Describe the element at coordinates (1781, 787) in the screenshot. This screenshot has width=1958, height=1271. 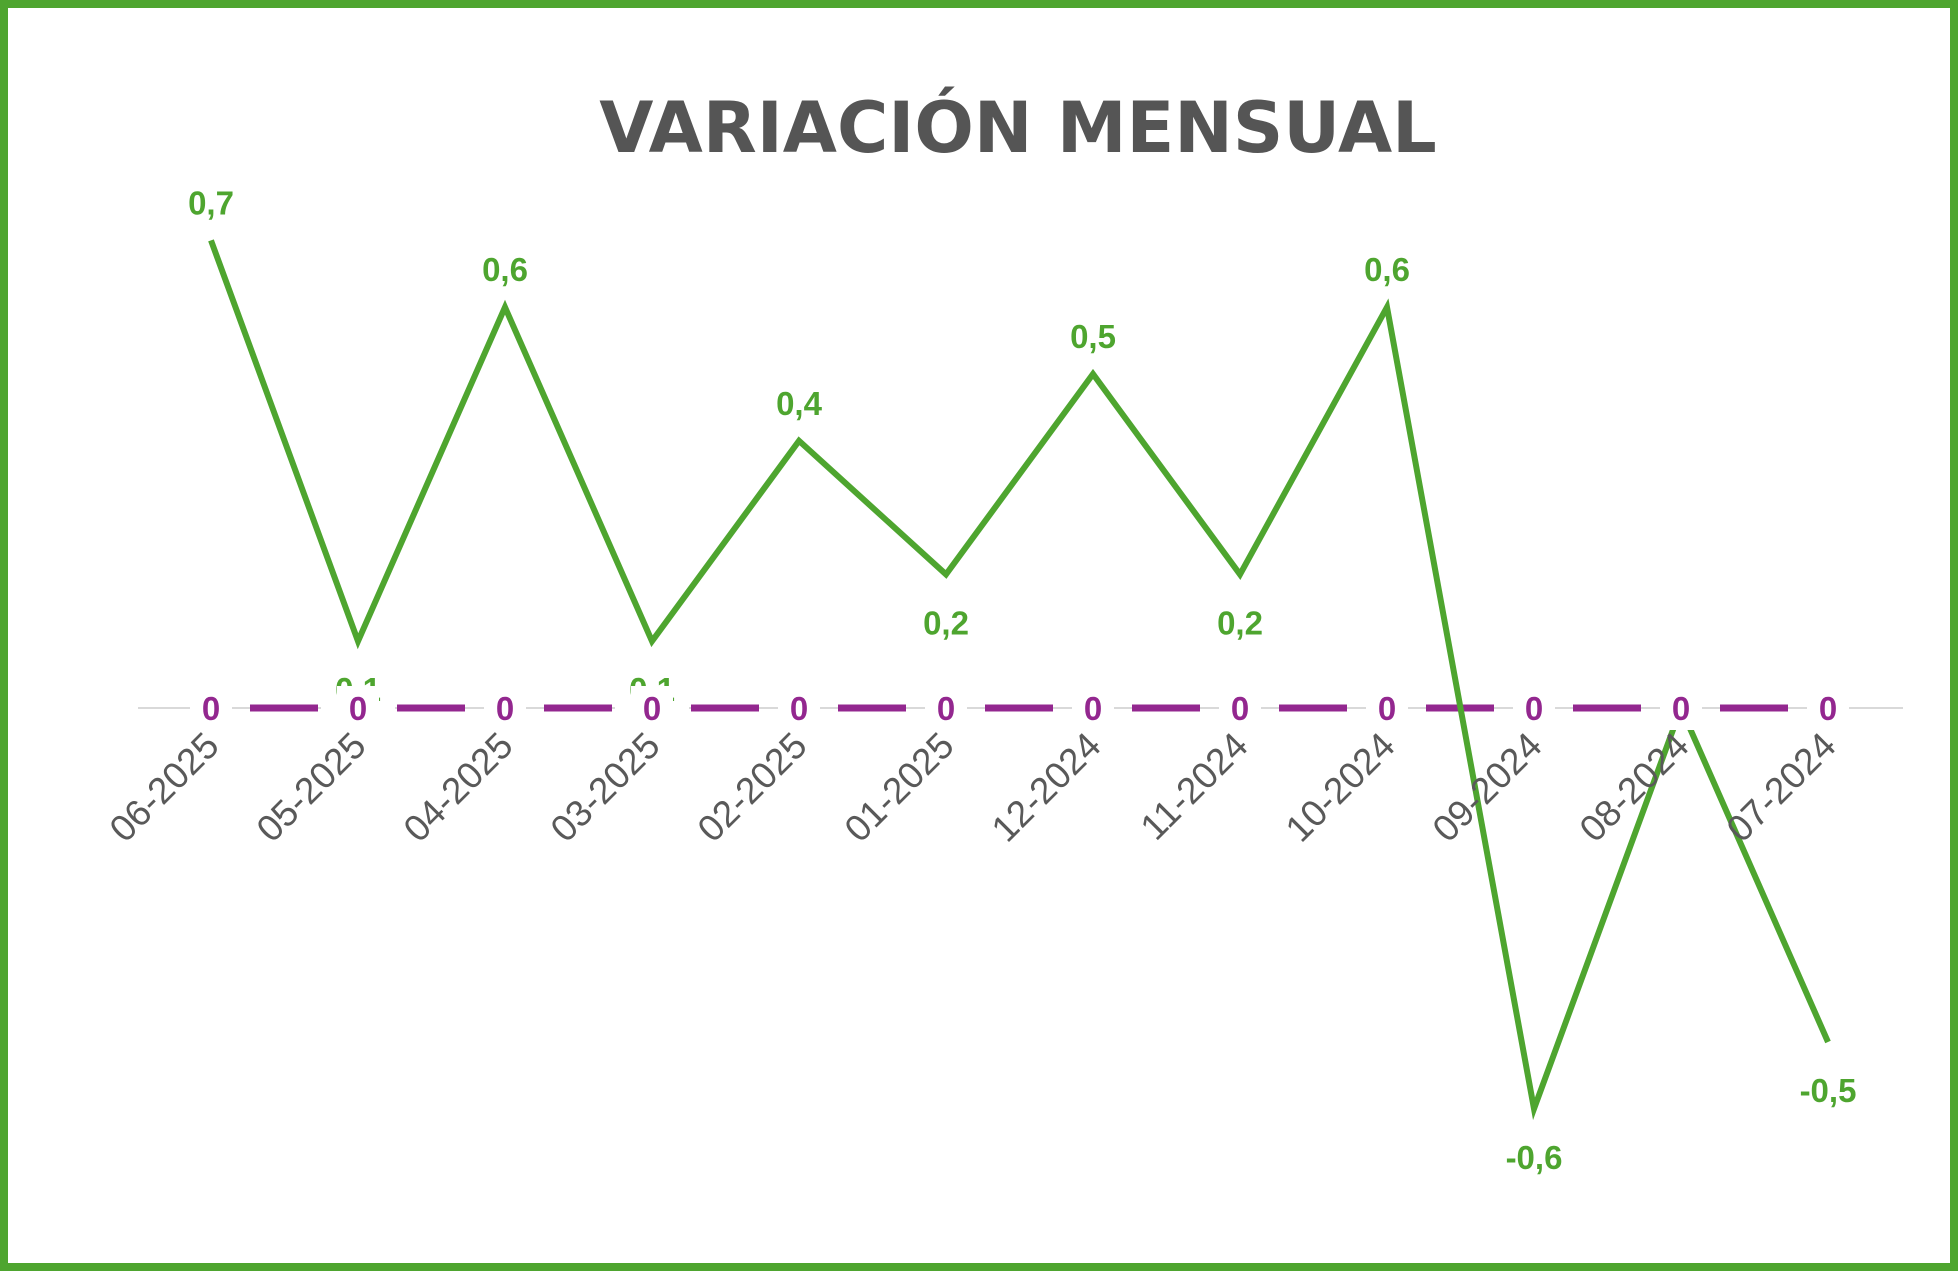
I see `x-tick-label: 07-2024` at that location.